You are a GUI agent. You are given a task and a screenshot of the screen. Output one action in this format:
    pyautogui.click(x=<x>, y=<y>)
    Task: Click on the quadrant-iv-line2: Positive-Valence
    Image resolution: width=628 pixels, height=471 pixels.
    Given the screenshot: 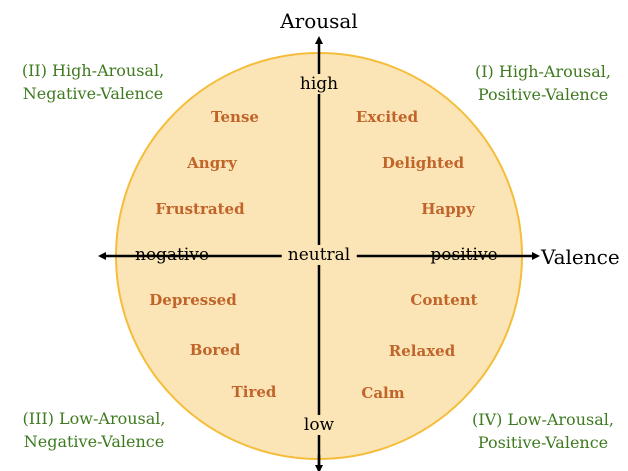 What is the action you would take?
    pyautogui.click(x=543, y=442)
    